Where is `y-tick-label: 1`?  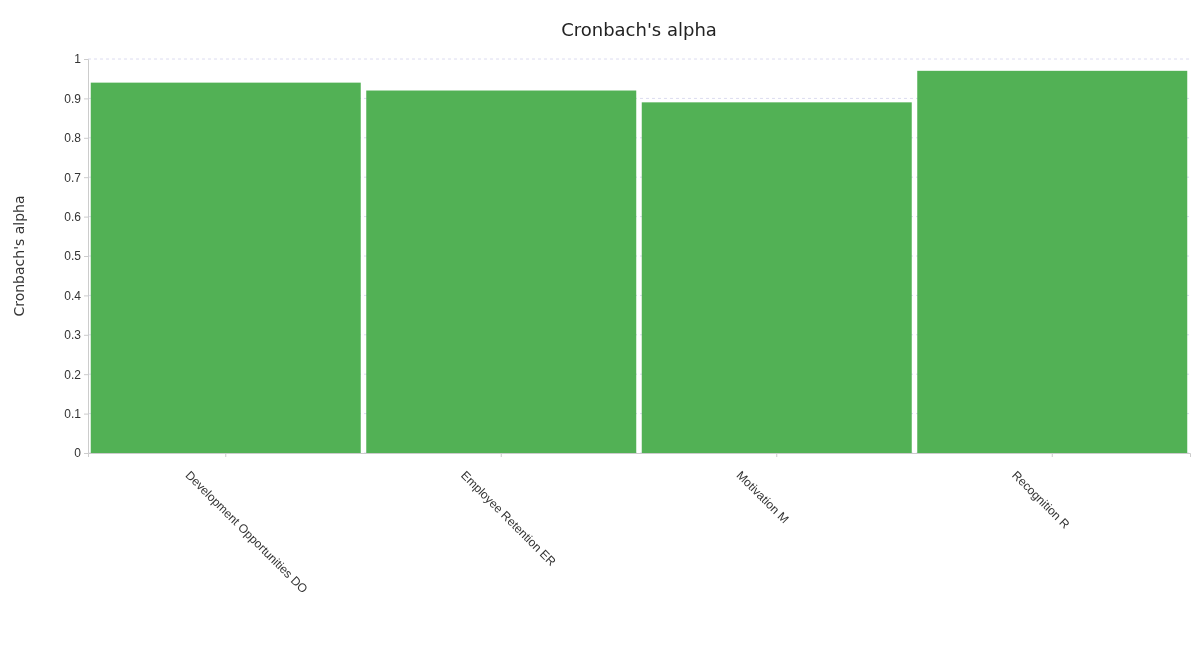 y-tick-label: 1 is located at coordinates (78, 59).